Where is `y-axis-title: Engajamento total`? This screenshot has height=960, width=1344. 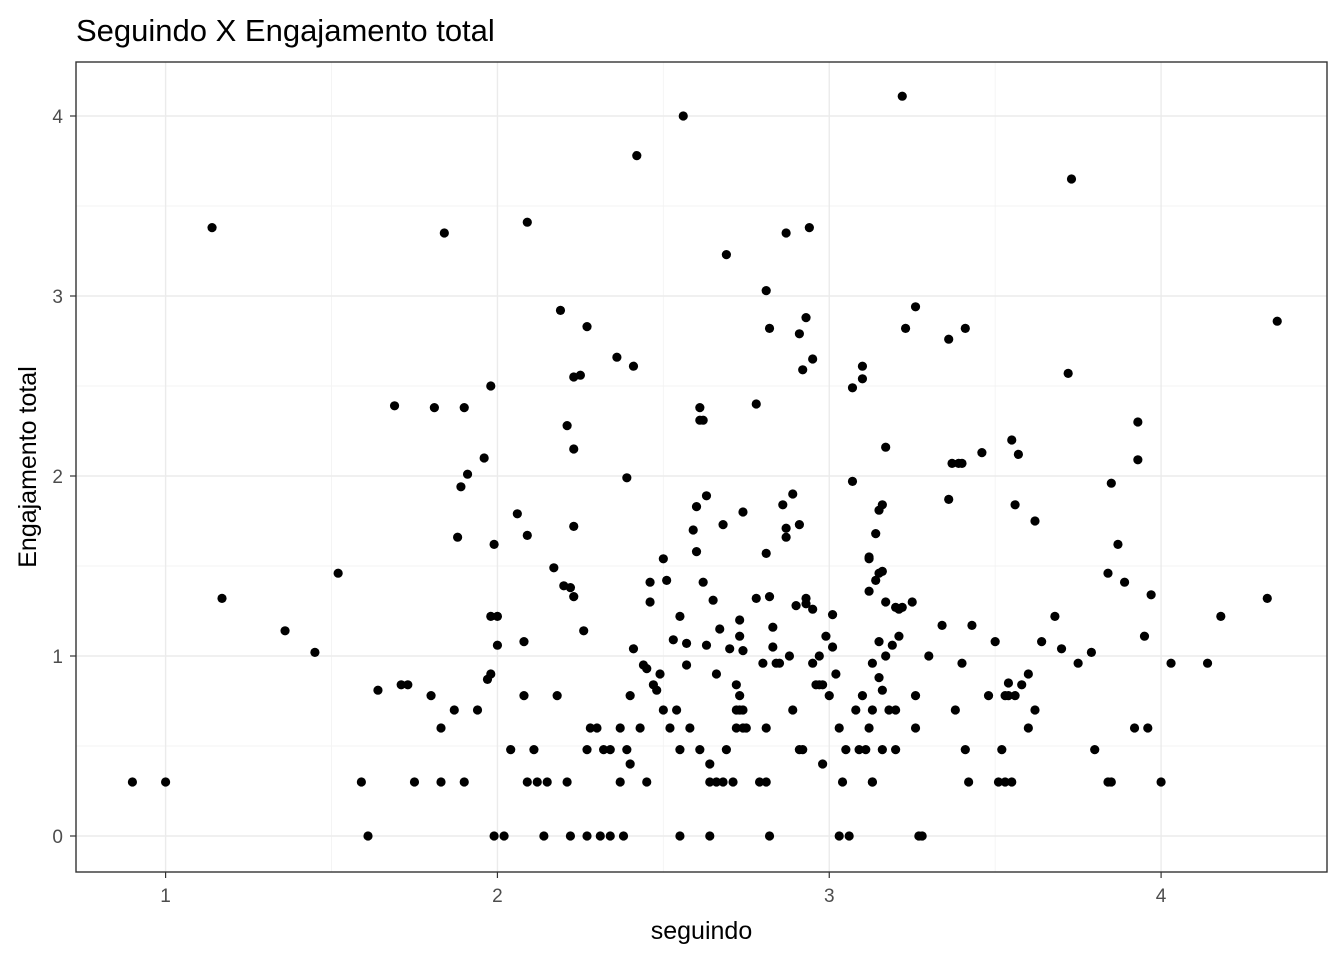
y-axis-title: Engajamento total is located at coordinates (28, 467).